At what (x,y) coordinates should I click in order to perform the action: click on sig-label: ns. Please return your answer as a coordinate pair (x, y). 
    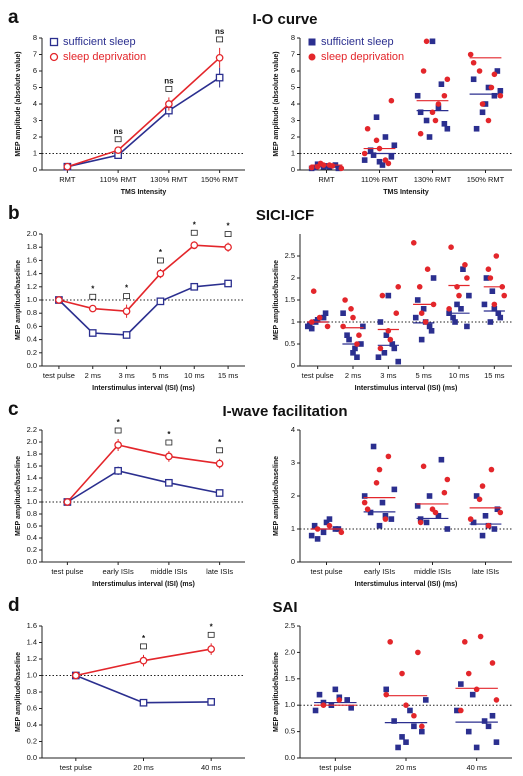
    Looking at the image, I should click on (220, 31).